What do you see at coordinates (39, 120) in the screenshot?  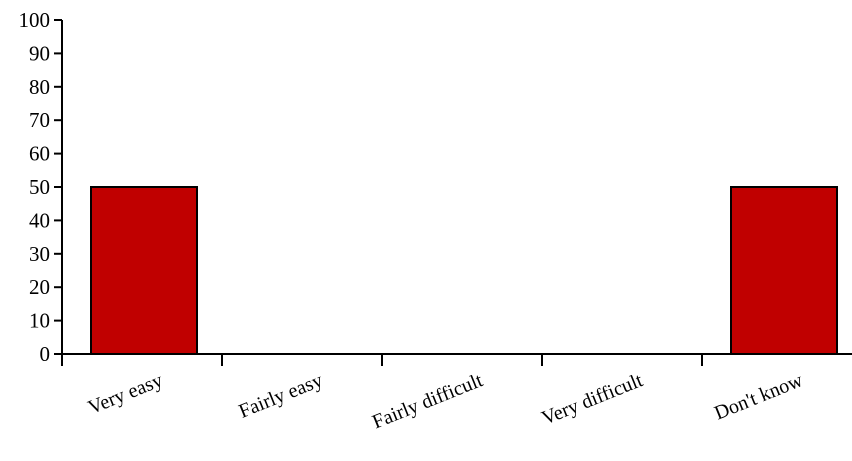 I see `y-tick-label: 70` at bounding box center [39, 120].